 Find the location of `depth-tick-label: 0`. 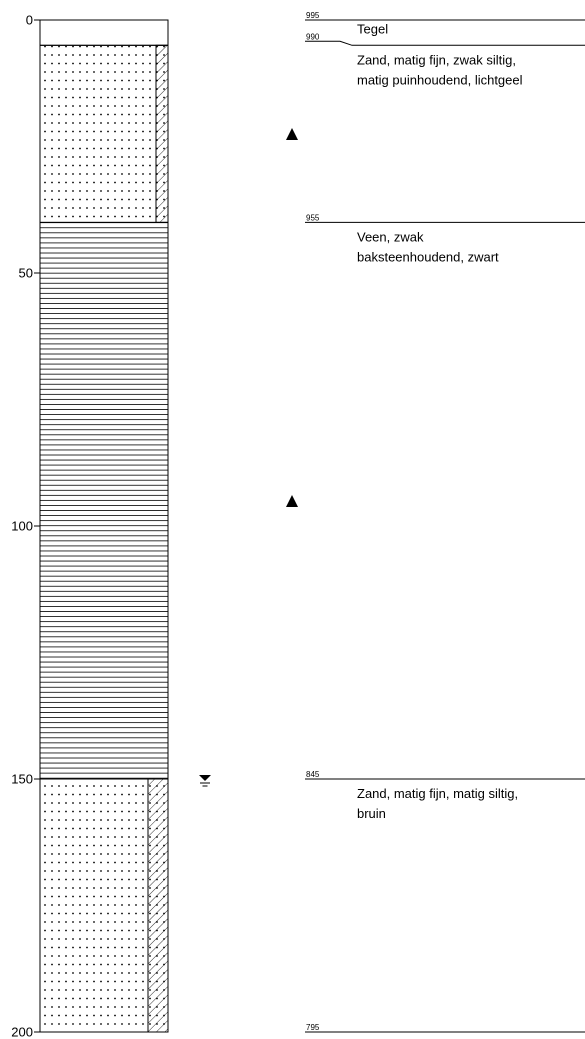

depth-tick-label: 0 is located at coordinates (29, 20).